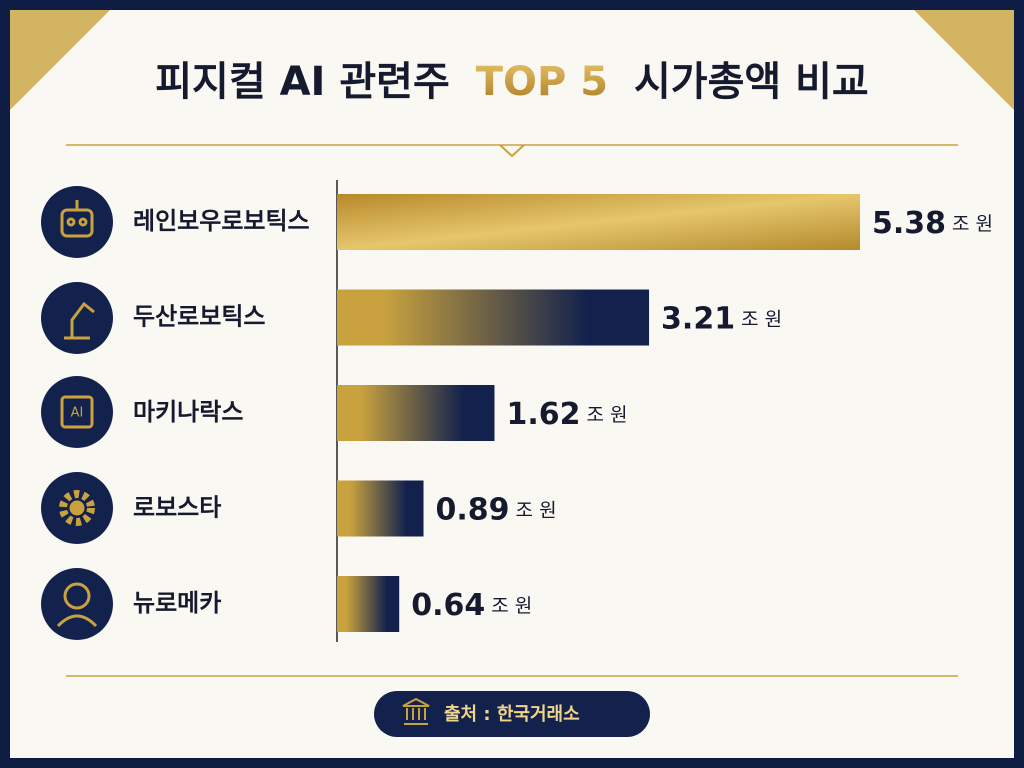 The height and width of the screenshot is (768, 1024). Describe the element at coordinates (751, 82) in the screenshot. I see `title-part: 시가총액 비교` at that location.